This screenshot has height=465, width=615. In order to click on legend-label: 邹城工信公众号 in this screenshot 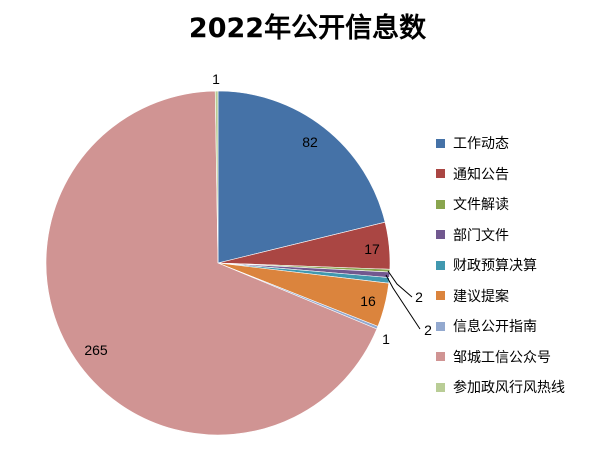, I will do `click(502, 357)`.